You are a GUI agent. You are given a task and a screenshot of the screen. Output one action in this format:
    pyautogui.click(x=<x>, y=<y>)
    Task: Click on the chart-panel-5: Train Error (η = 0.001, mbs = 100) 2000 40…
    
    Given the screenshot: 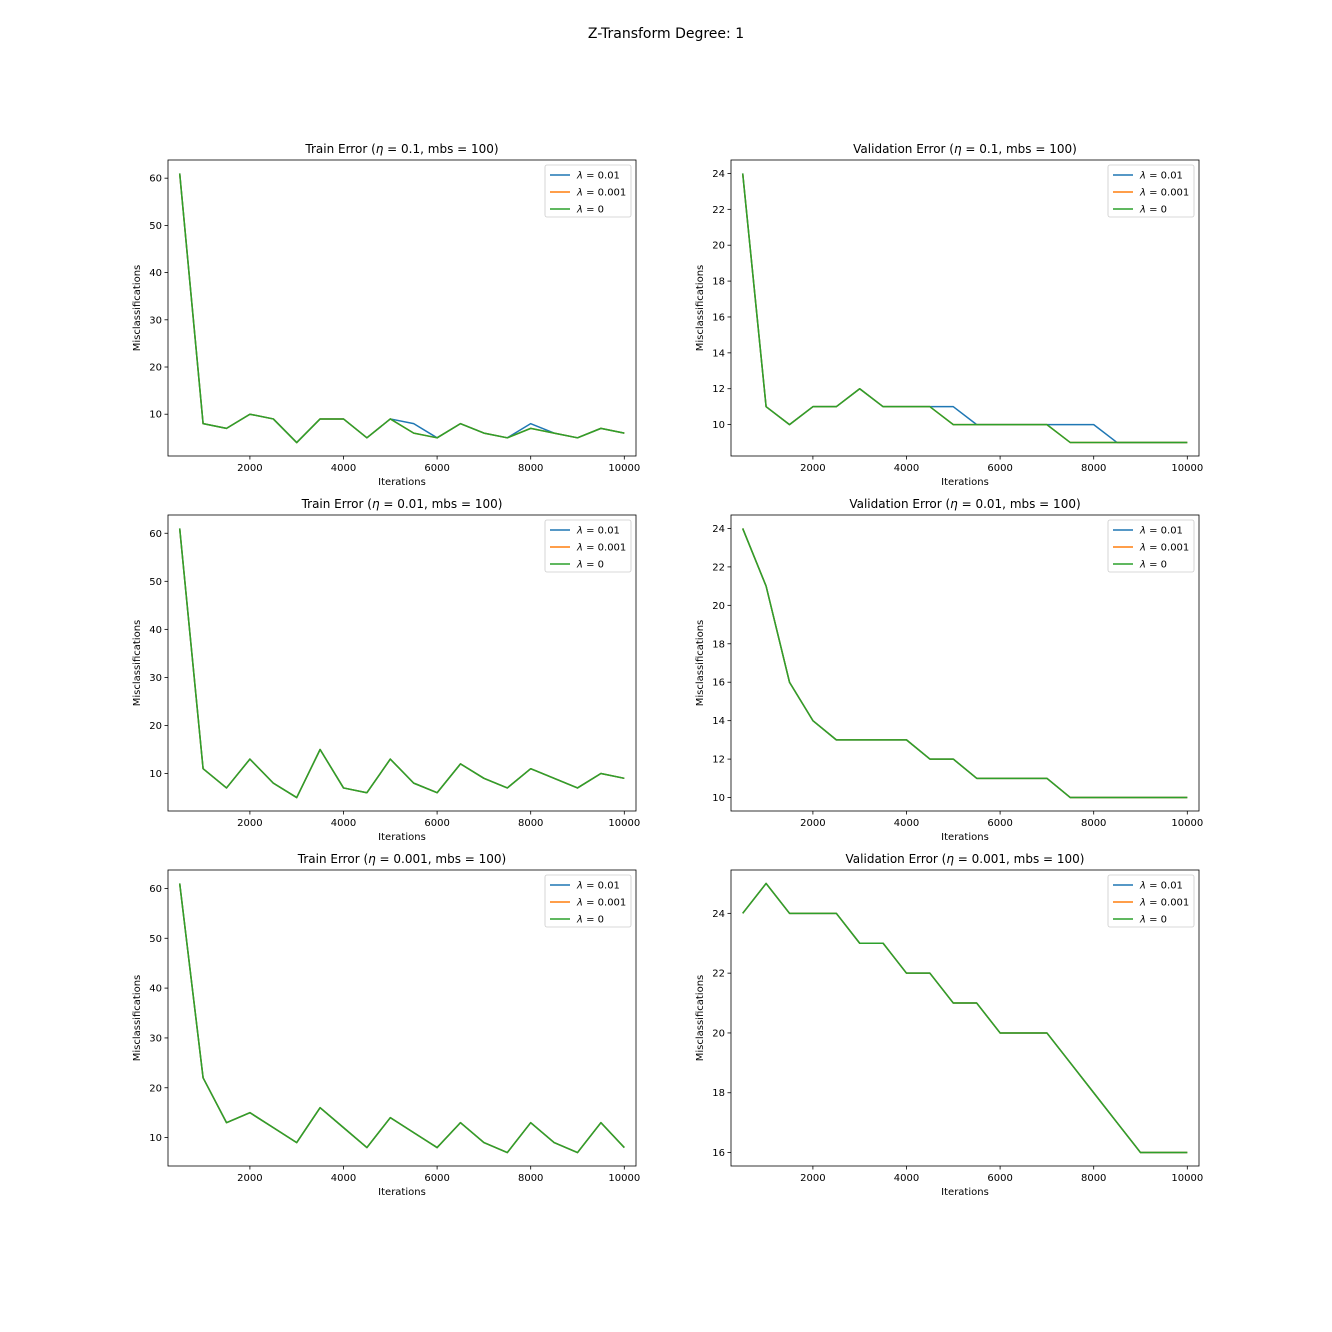 What is the action you would take?
    pyautogui.click(x=386, y=1025)
    